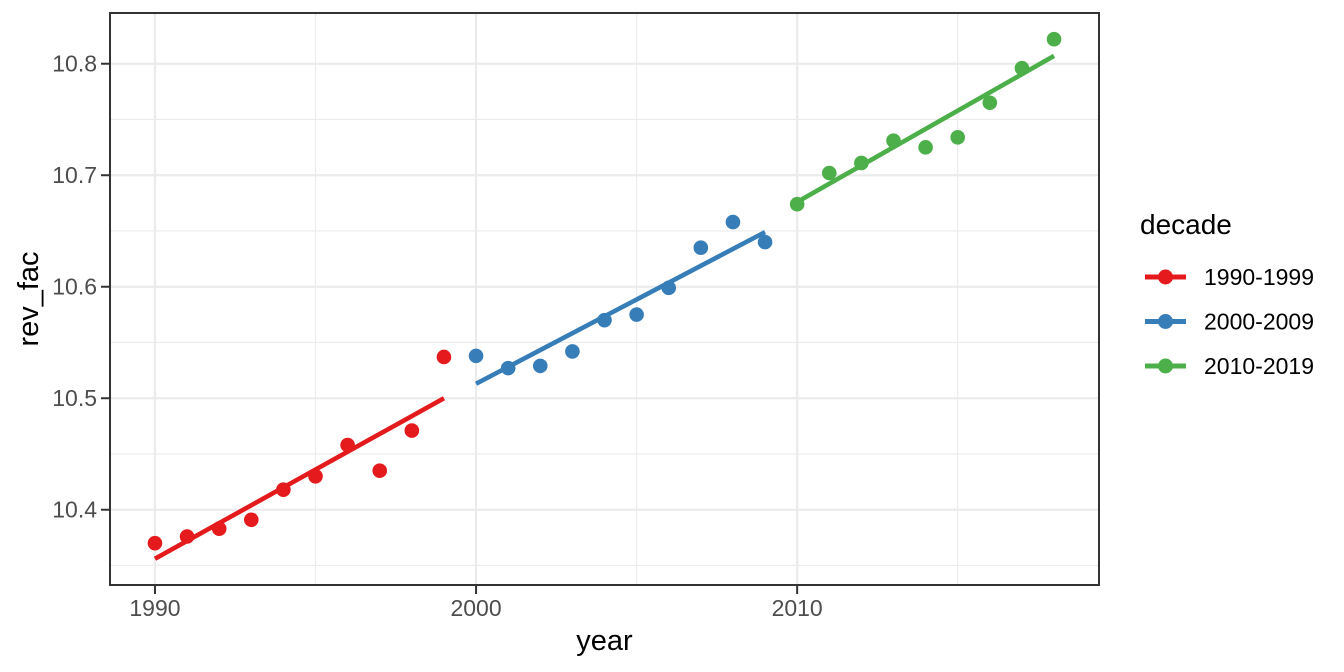 This screenshot has height=672, width=1344. Describe the element at coordinates (1259, 322) in the screenshot. I see `legend-item-label: 2000-2009` at that location.